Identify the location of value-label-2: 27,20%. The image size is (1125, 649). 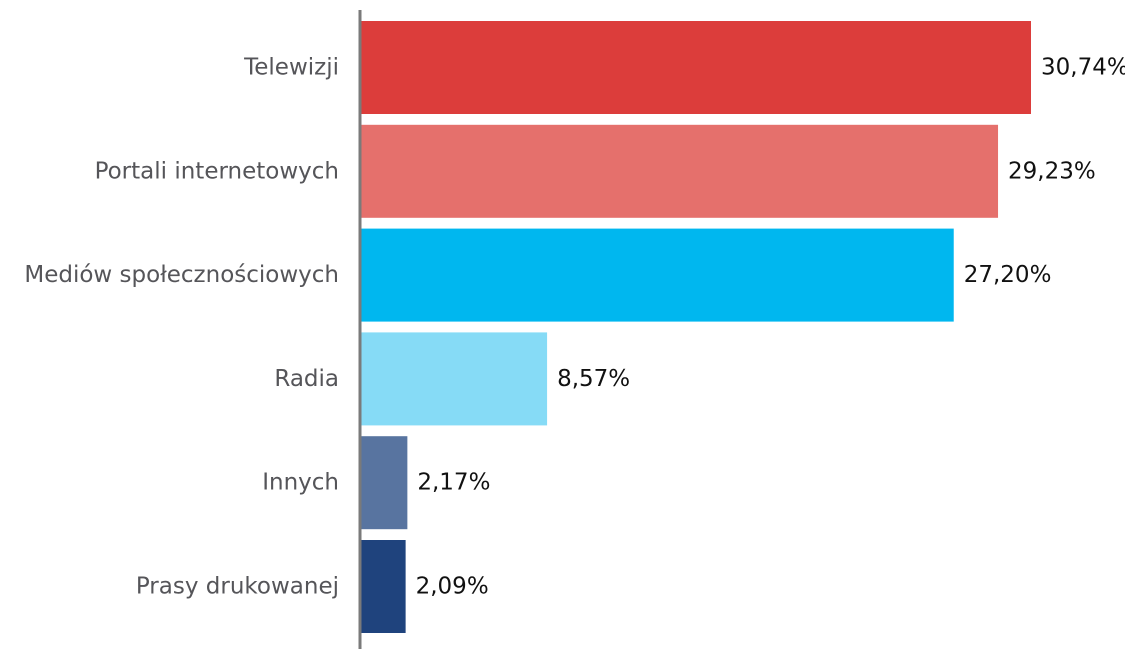
(1008, 275).